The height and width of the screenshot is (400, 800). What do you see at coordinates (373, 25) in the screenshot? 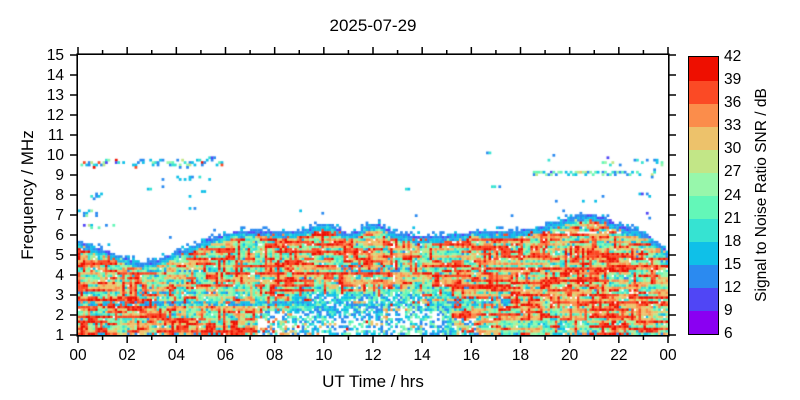
I see `plot-title: 2025-07-29` at bounding box center [373, 25].